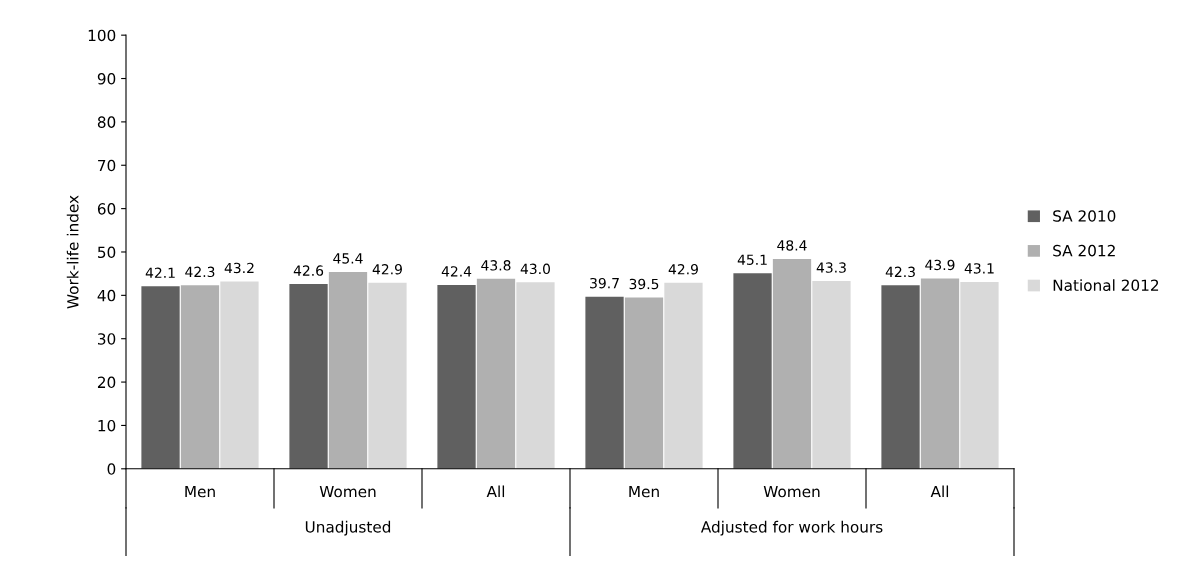  I want to click on data-label: 45.4, so click(348, 258).